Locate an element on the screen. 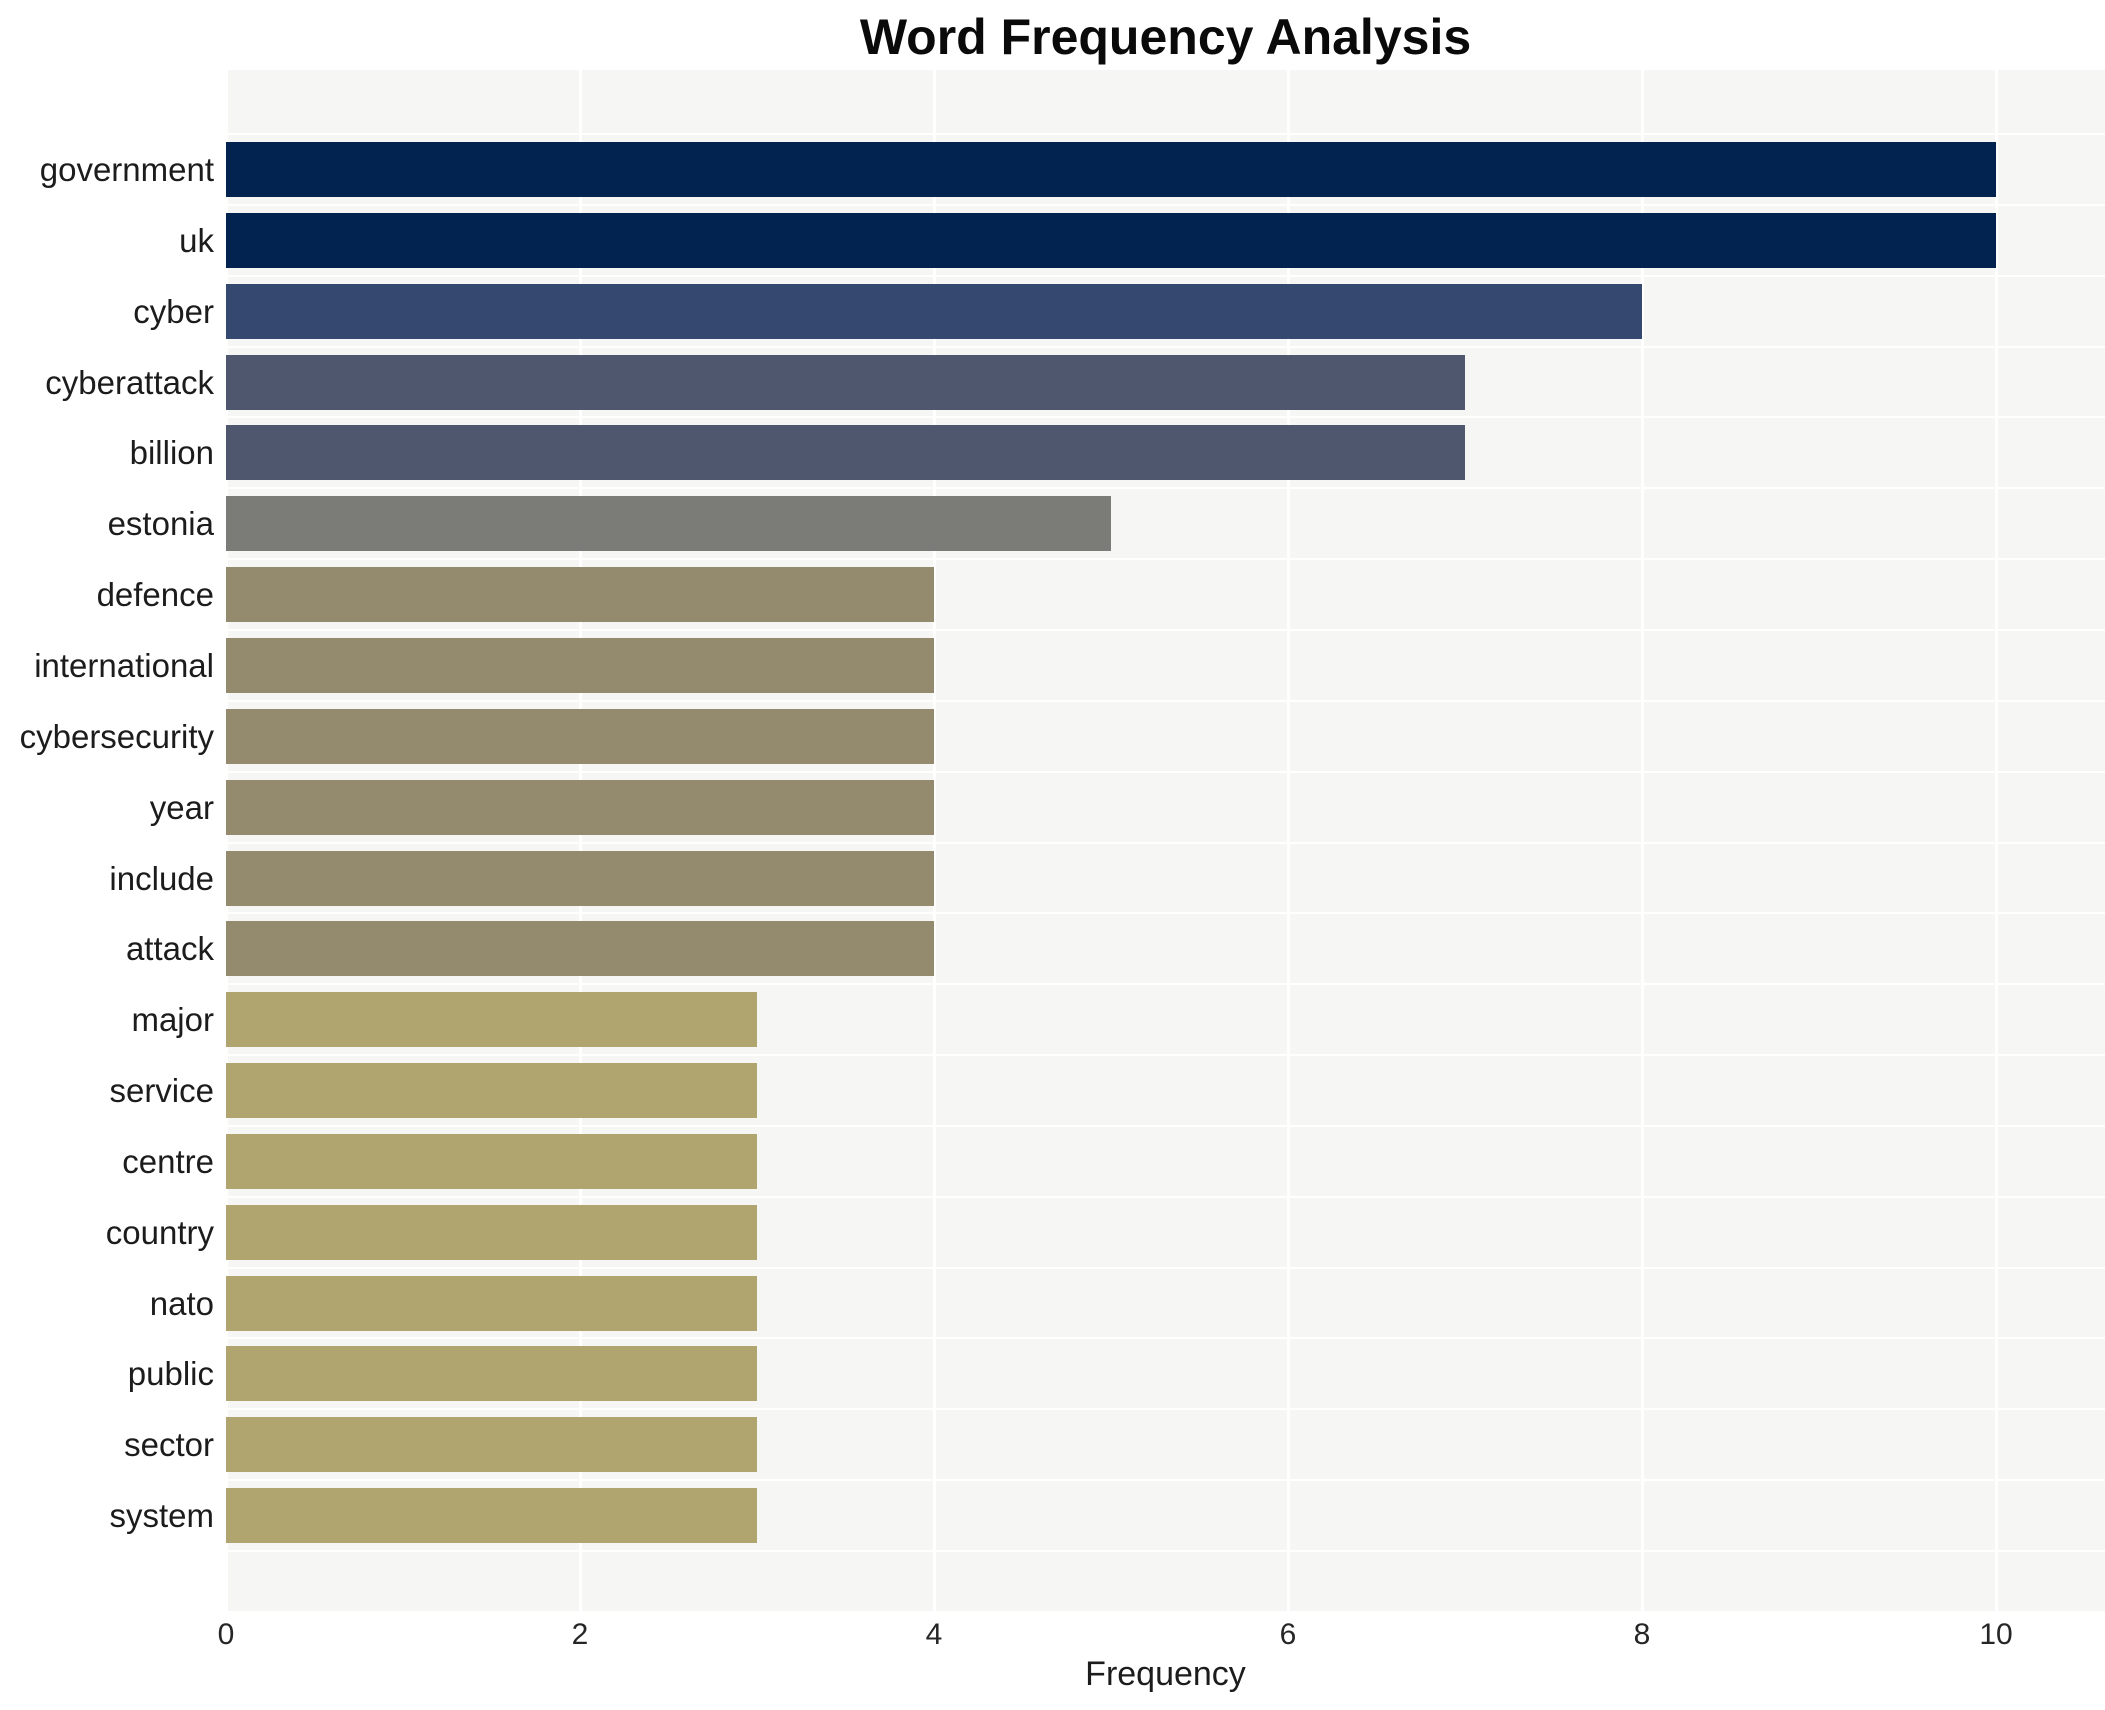  bar-service is located at coordinates (491, 1091).